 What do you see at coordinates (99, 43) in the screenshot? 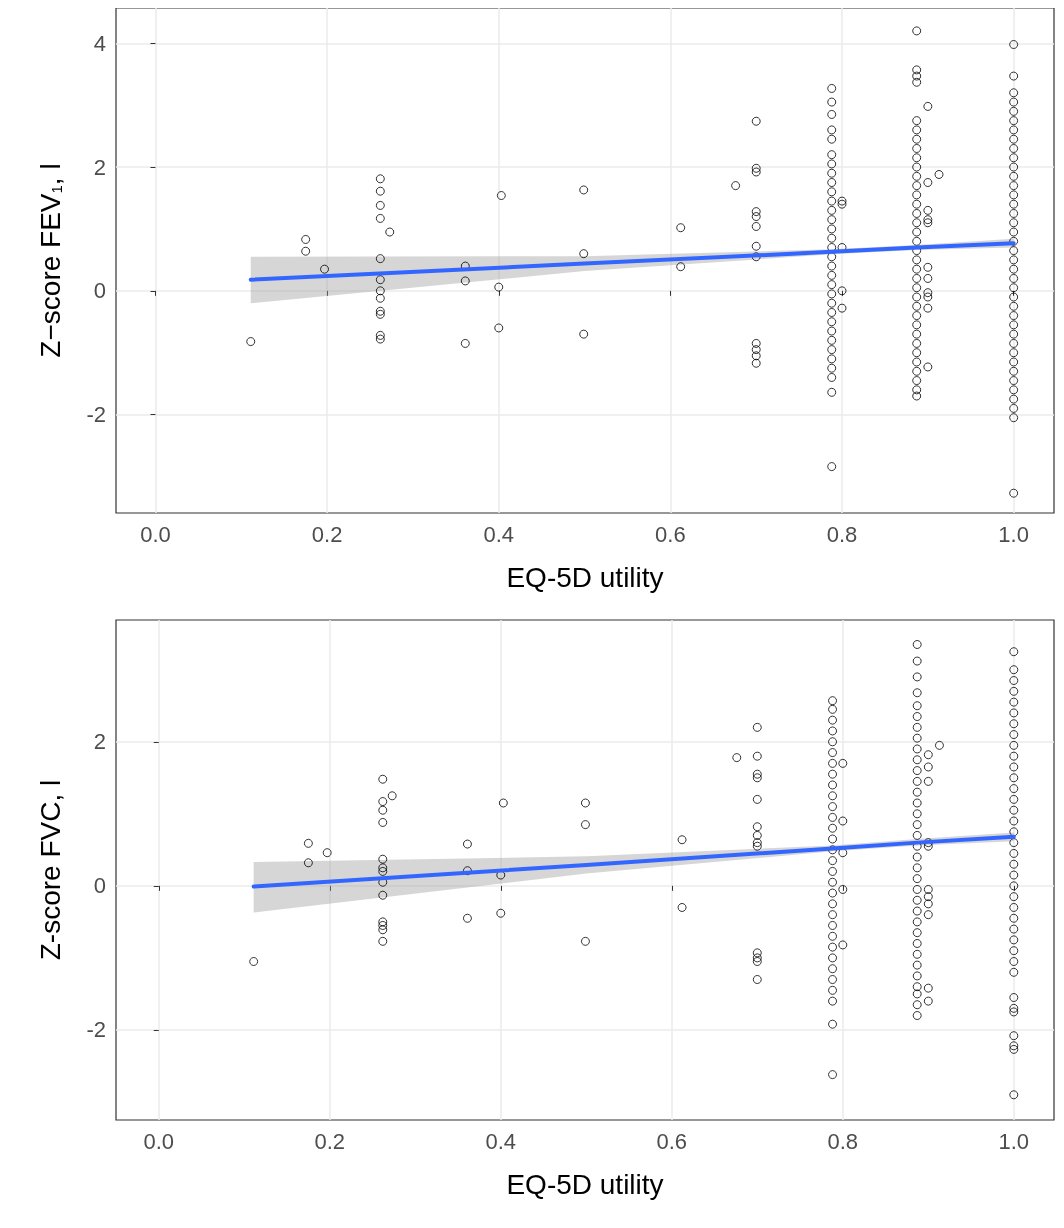
I see `y-tick-label: 4` at bounding box center [99, 43].